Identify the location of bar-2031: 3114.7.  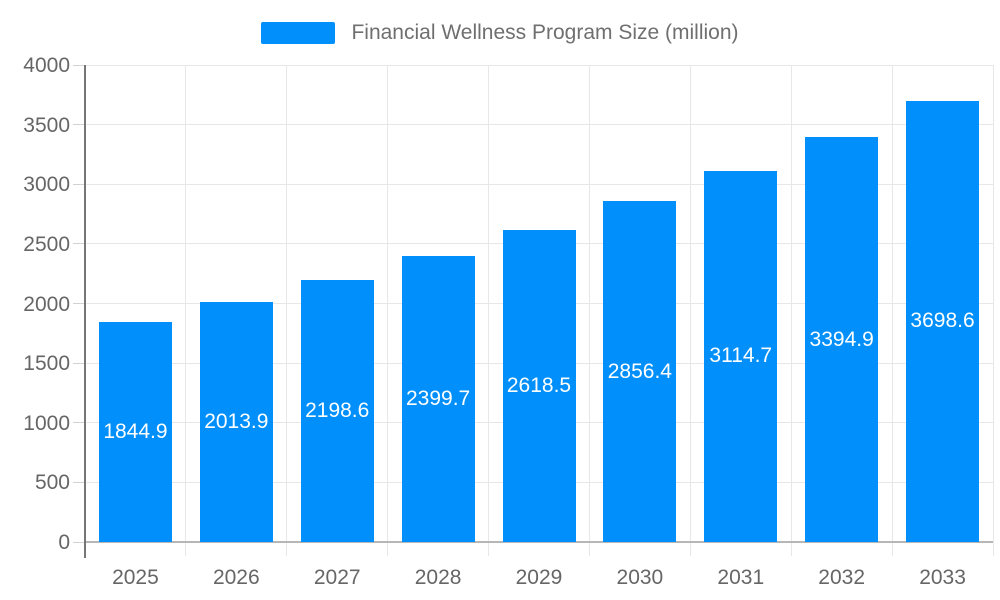
(741, 356).